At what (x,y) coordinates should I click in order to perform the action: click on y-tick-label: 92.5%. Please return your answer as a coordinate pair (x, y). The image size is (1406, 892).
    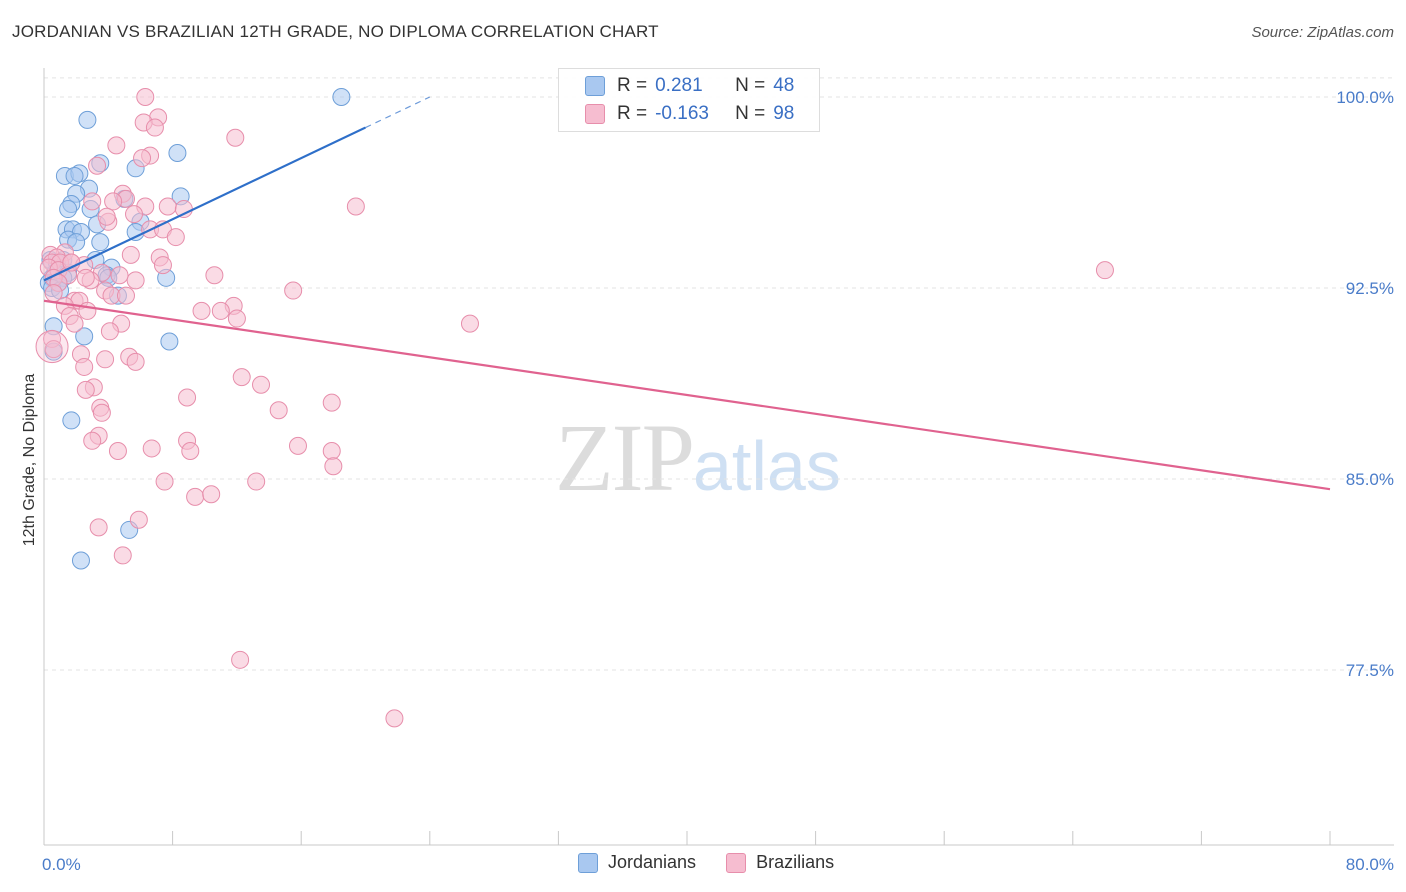
    Looking at the image, I should click on (1370, 288).